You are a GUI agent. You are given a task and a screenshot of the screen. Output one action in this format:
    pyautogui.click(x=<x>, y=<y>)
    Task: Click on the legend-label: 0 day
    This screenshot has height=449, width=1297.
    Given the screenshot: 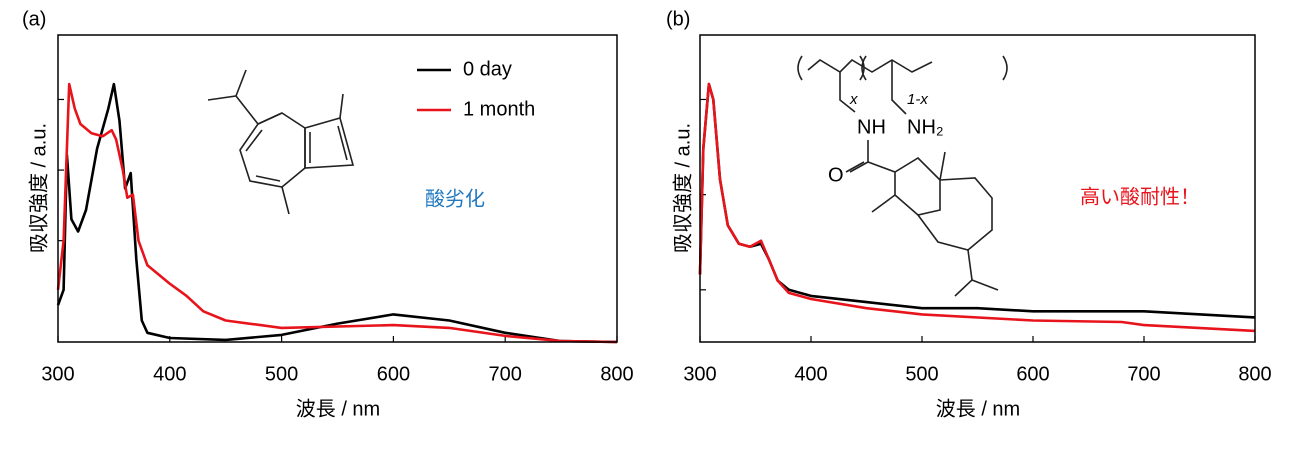 What is the action you would take?
    pyautogui.click(x=487, y=69)
    